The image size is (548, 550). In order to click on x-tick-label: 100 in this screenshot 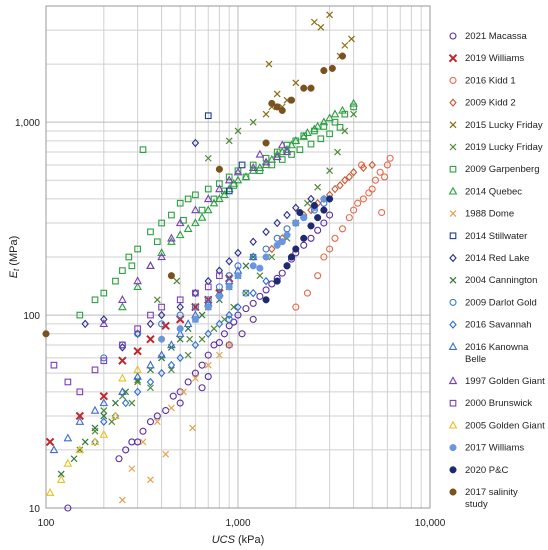, I will do `click(46, 523)`.